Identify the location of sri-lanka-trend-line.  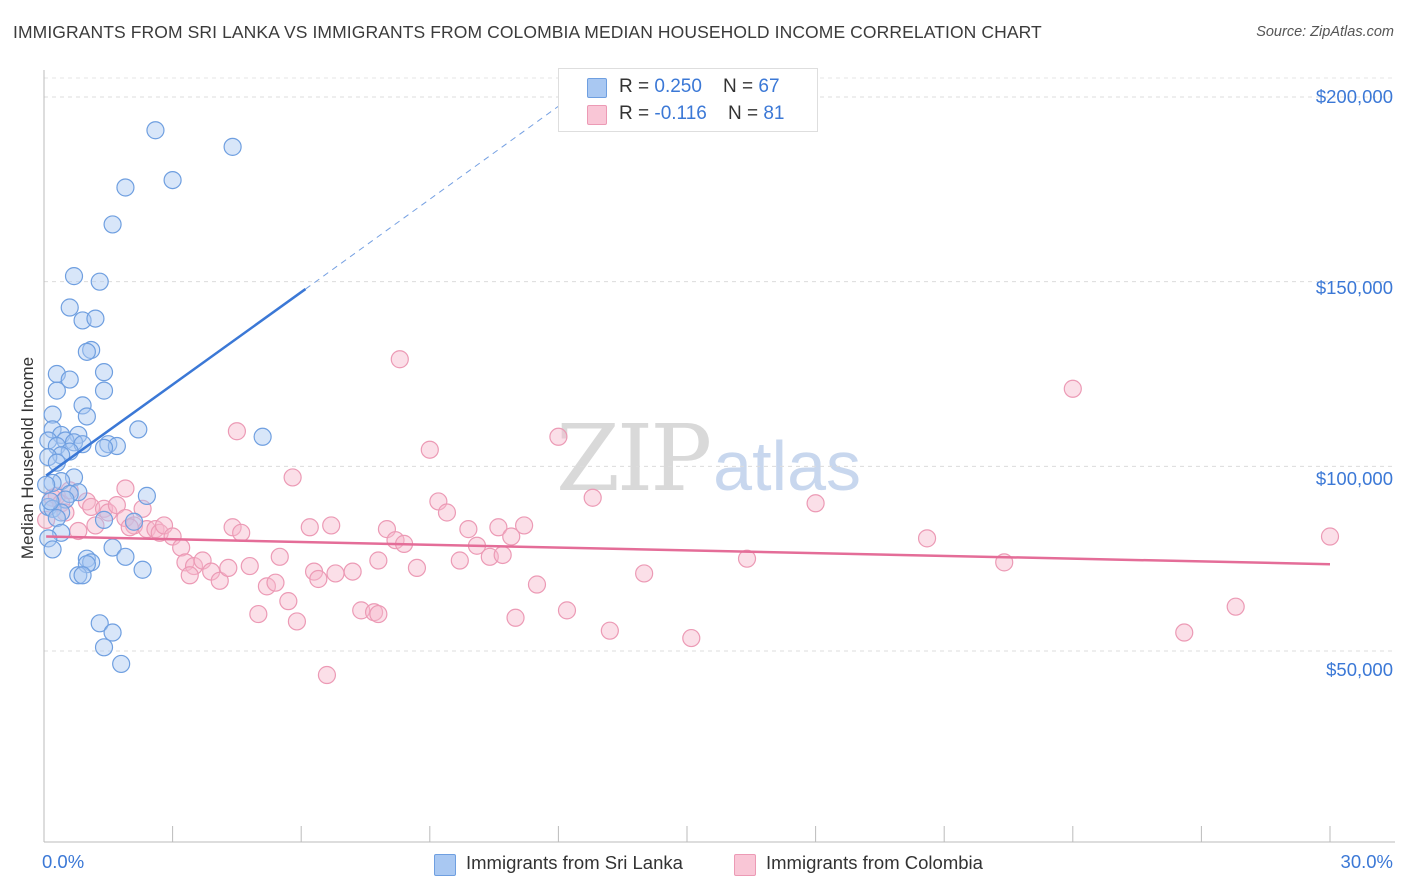
(176, 382).